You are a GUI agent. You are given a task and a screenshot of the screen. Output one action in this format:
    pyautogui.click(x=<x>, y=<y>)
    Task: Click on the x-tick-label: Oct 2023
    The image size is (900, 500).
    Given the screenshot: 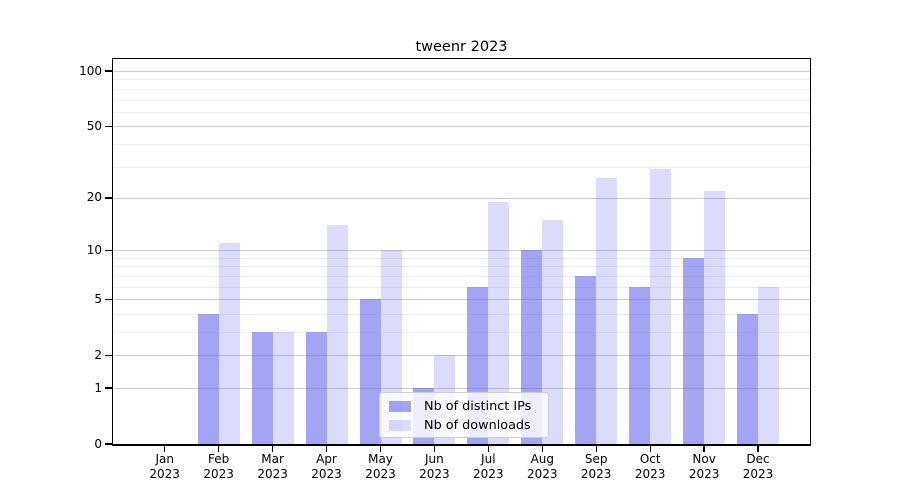 What is the action you would take?
    pyautogui.click(x=650, y=466)
    